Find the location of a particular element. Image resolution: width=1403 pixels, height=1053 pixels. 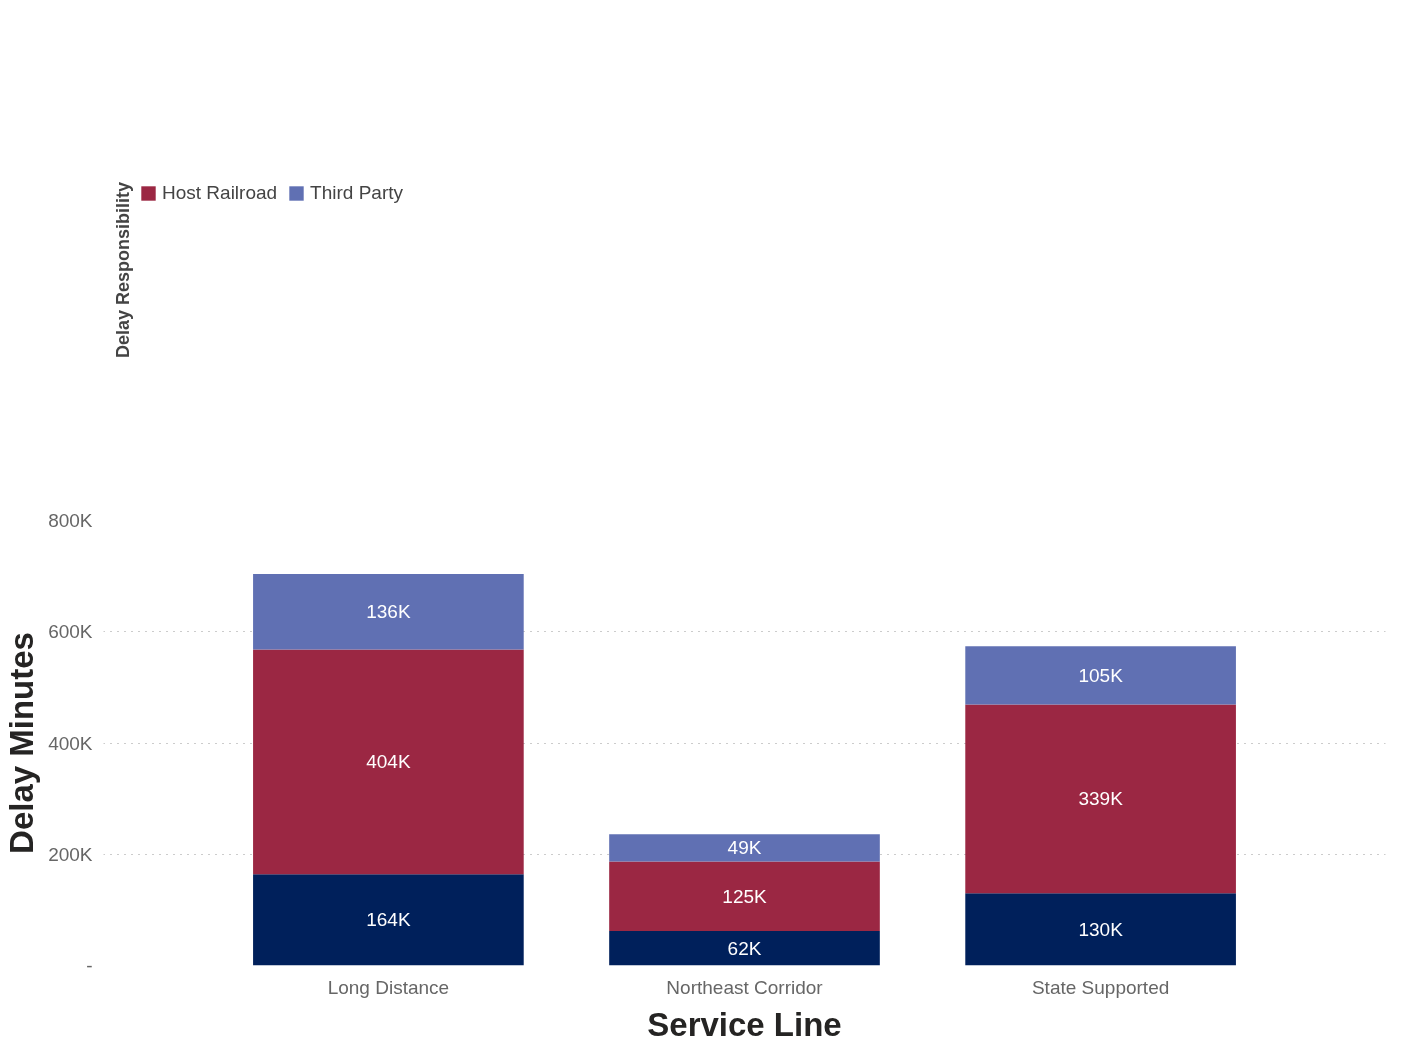

y-tick-label: - is located at coordinates (89, 965).